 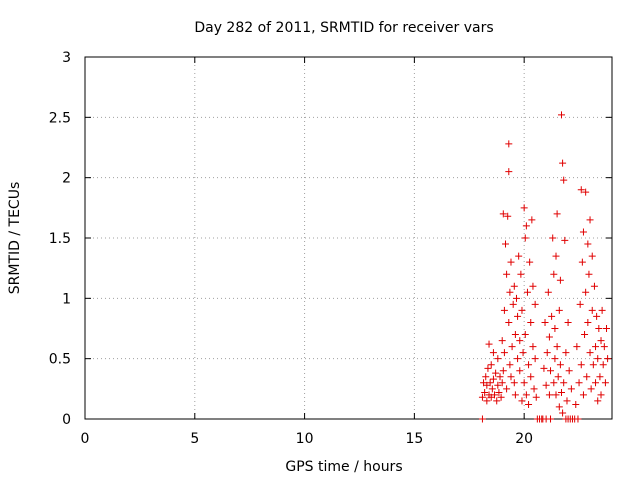 What do you see at coordinates (60, 360) in the screenshot?
I see `y-tick-label: 0.5` at bounding box center [60, 360].